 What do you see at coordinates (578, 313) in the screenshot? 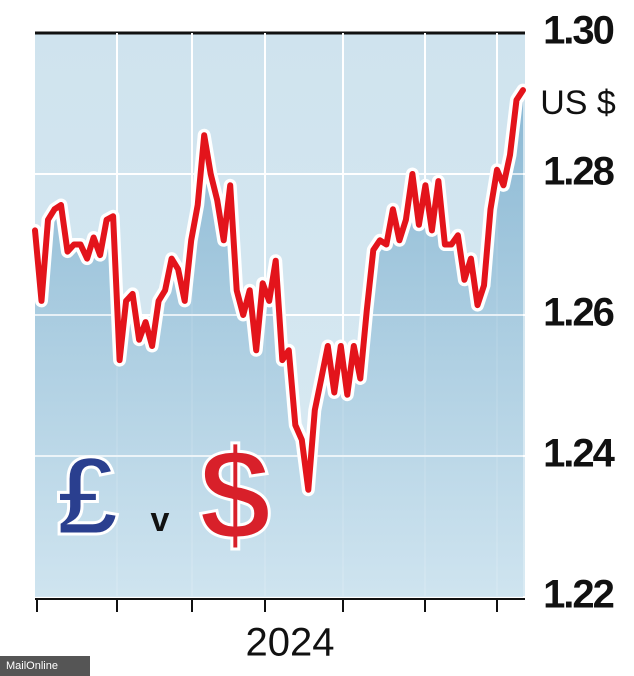
I see `y-tick-label: 1.26` at bounding box center [578, 313].